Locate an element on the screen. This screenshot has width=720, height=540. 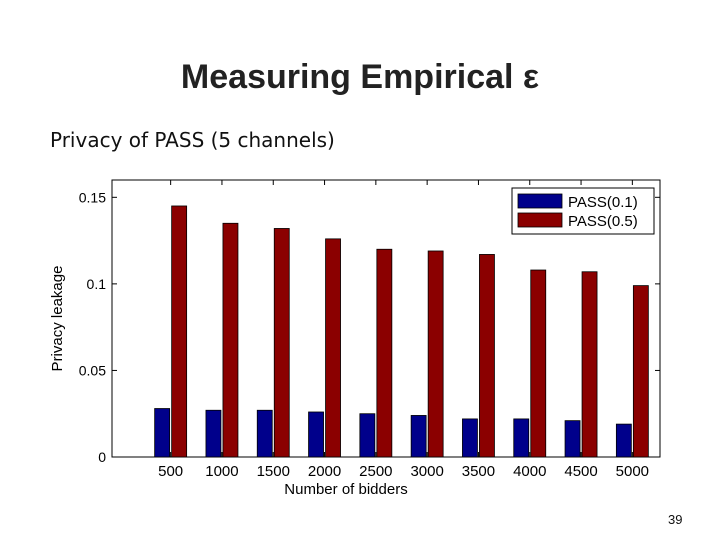
y-tick-label: 0.15 is located at coordinates (92, 197).